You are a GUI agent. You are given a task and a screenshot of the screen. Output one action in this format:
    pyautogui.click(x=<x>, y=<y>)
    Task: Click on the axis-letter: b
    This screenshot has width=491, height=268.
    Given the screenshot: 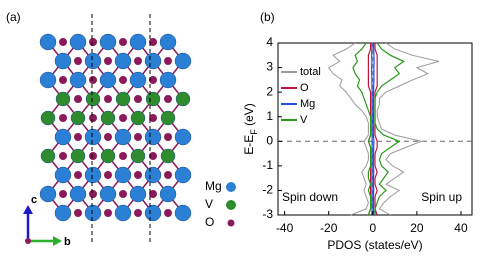 What is the action you would take?
    pyautogui.click(x=67, y=242)
    